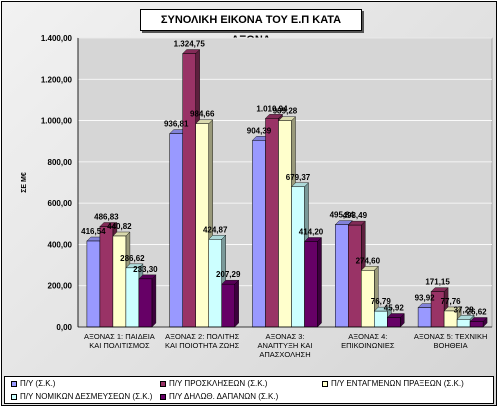 The width and height of the screenshot is (500, 409). I want to click on x-tick-label: ΑΞΟΝΑΣ 3:, so click(284, 336).